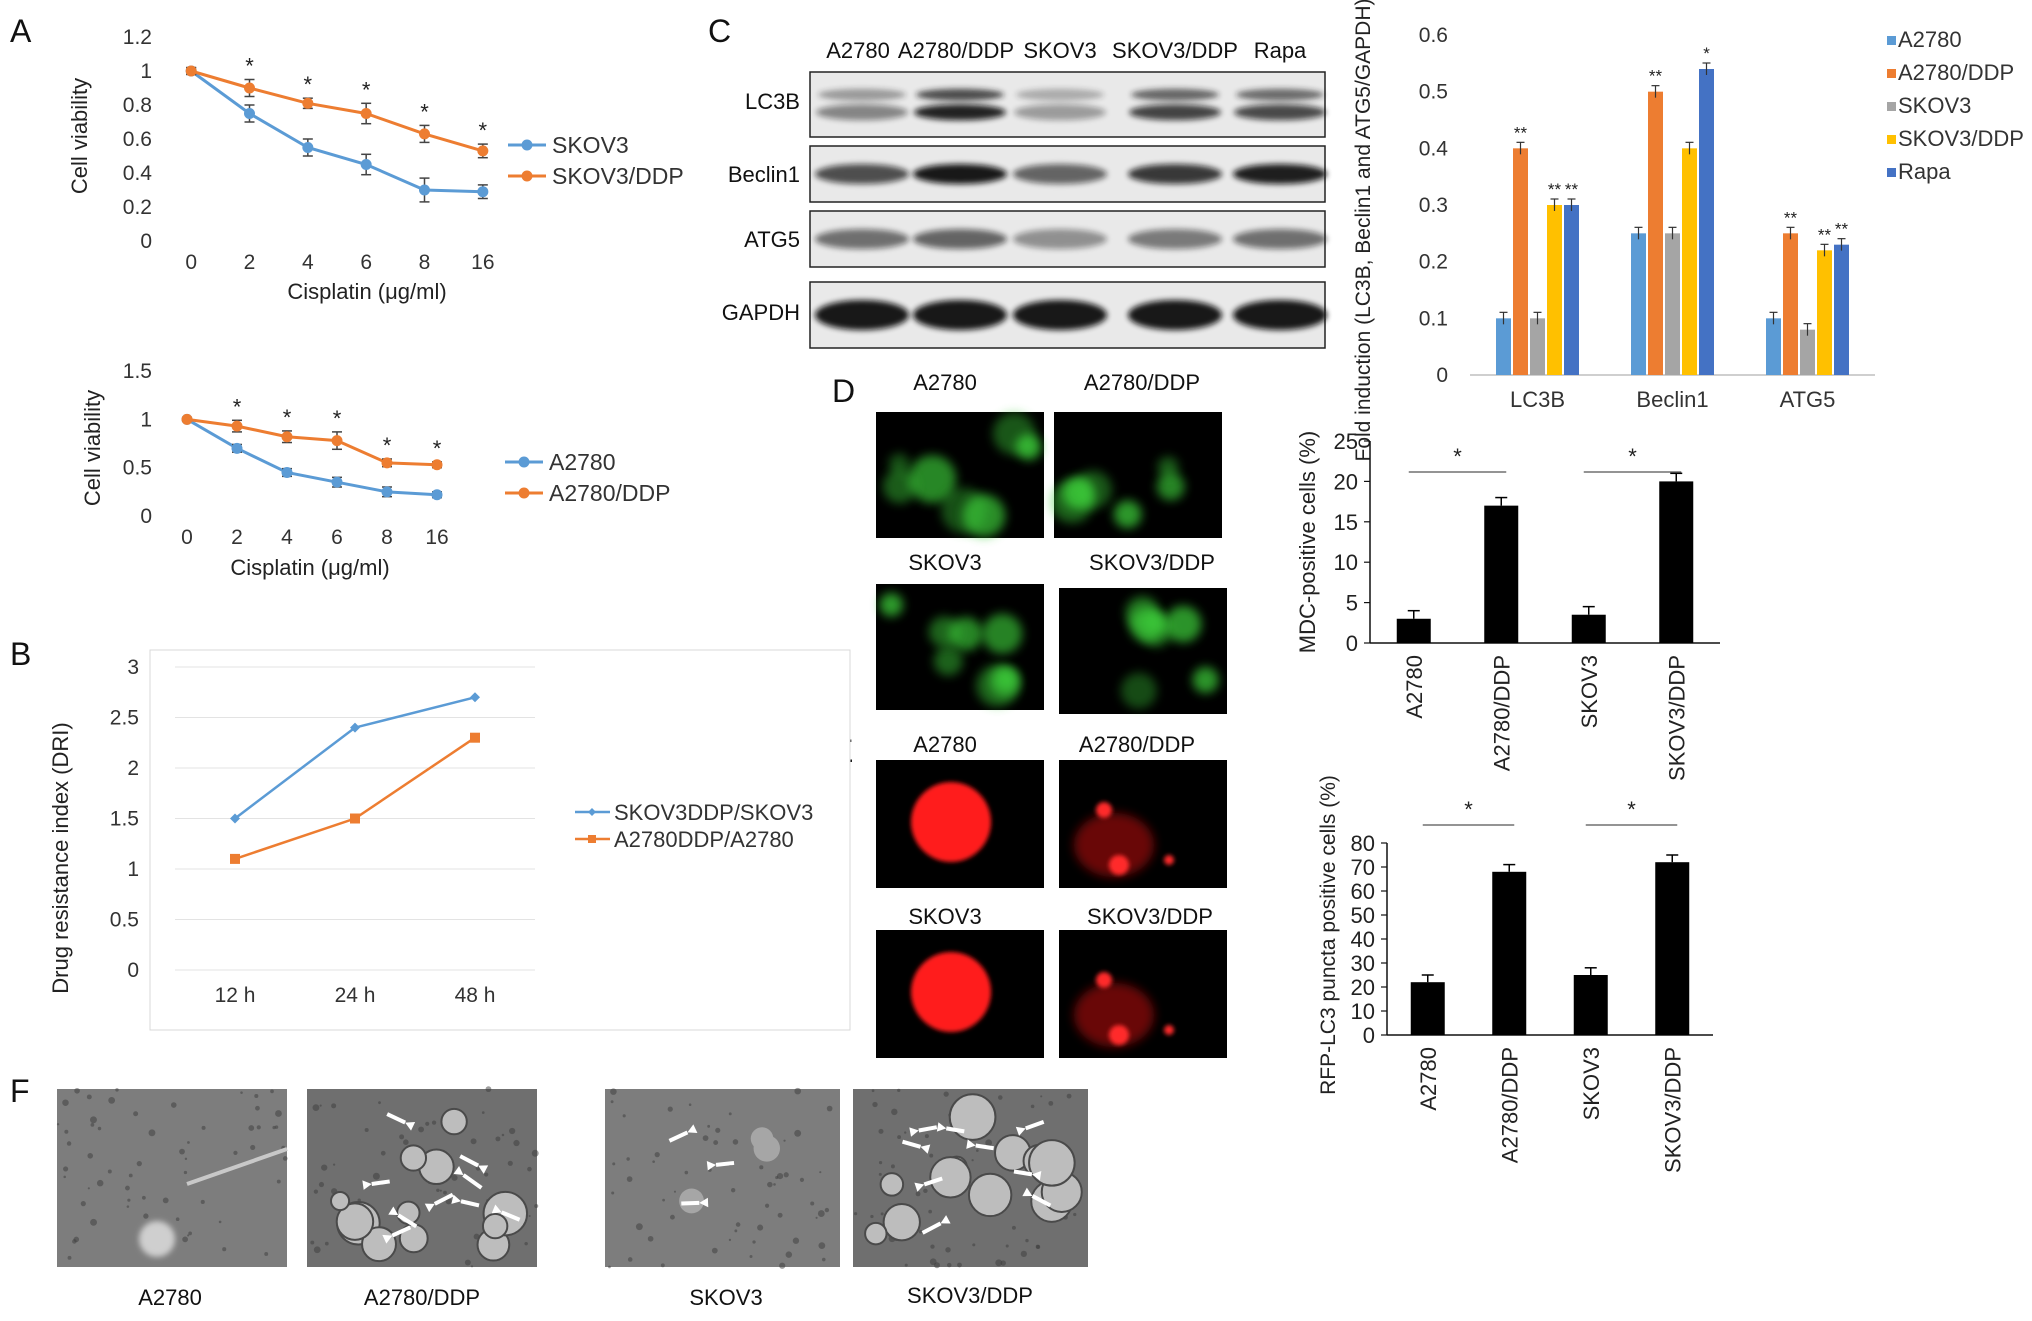 This screenshot has width=2032, height=1321. Describe the element at coordinates (1638, 304) in the screenshot. I see `bar-A2780` at that location.